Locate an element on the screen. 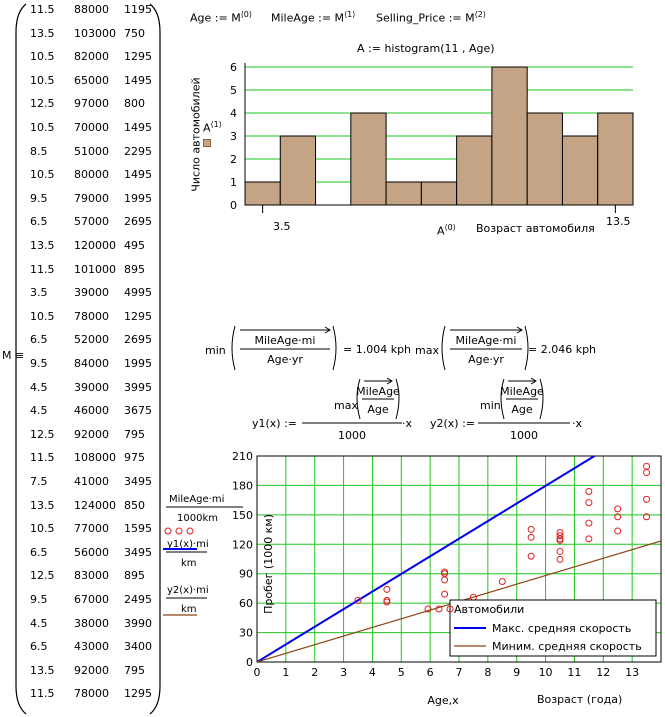 The height and width of the screenshot is (717, 665). scatter-y-tick-label: 60 is located at coordinates (246, 603).